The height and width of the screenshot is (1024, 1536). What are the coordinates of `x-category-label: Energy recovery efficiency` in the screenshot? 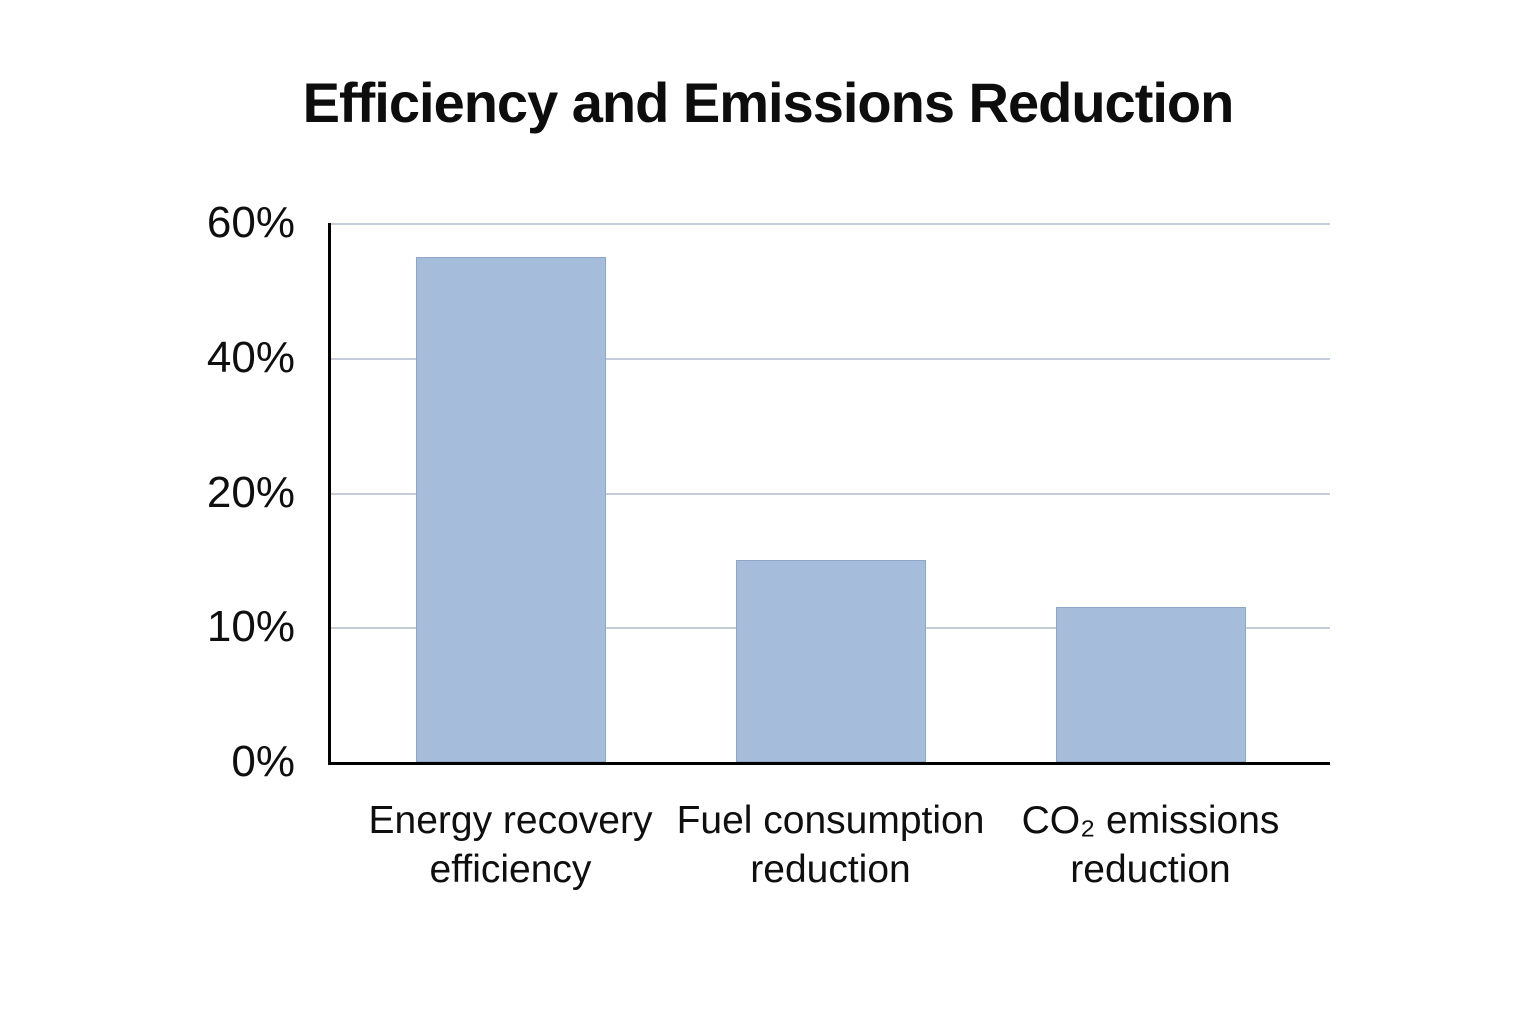 It's located at (510, 845).